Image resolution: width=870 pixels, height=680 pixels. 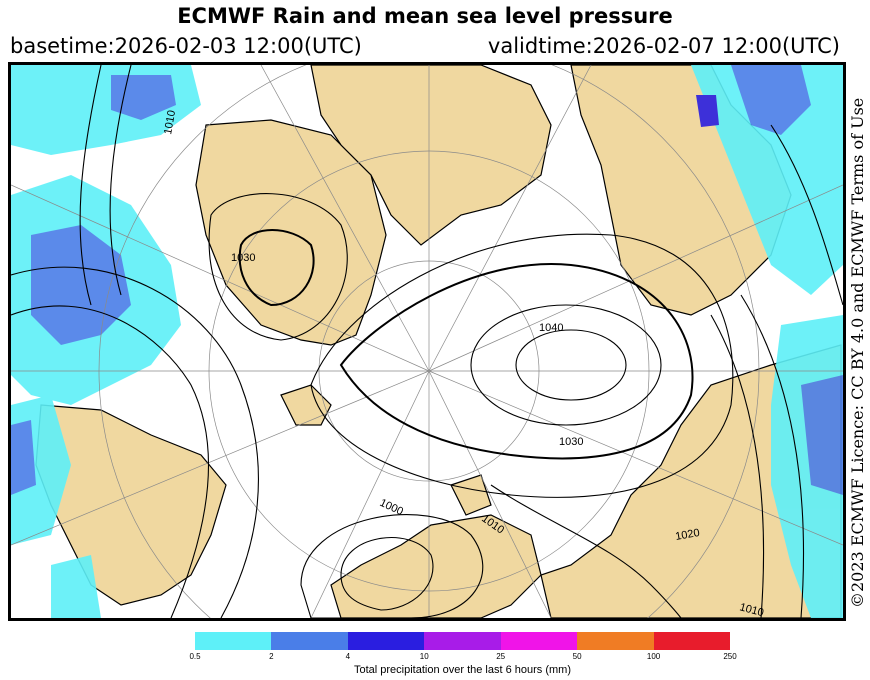 What do you see at coordinates (663, 46) in the screenshot?
I see `validtime-label: validtime:2026-02-07 12:00(UTC)` at bounding box center [663, 46].